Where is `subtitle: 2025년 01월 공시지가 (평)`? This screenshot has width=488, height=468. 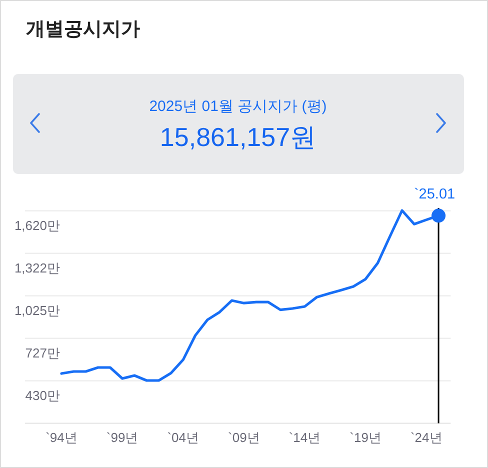
subtitle: 2025년 01월 공시지가 (평) is located at coordinates (238, 106).